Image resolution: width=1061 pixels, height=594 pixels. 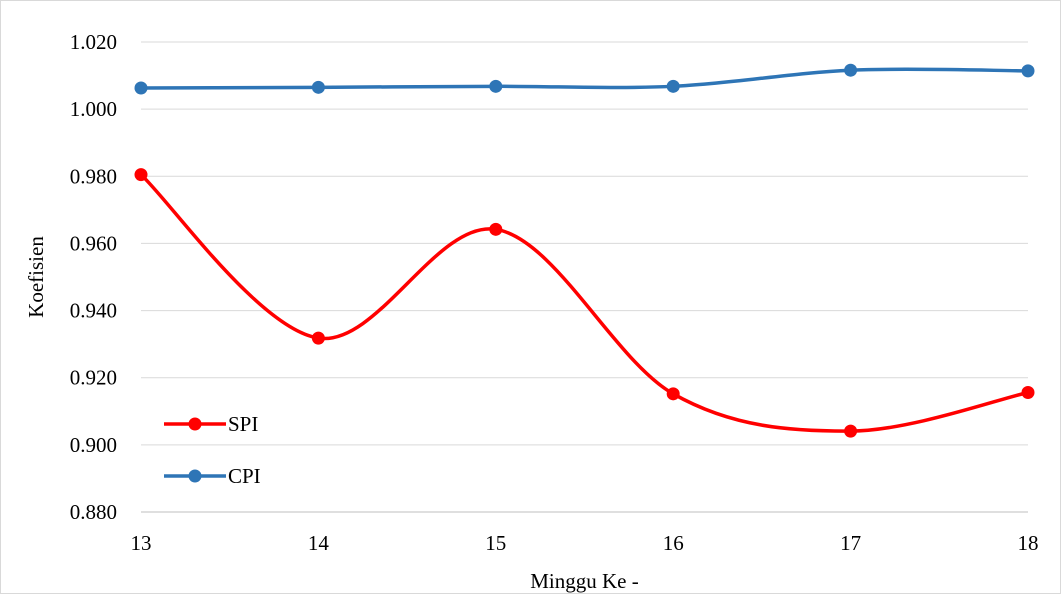 What do you see at coordinates (244, 476) in the screenshot?
I see `legend-label: CPI` at bounding box center [244, 476].